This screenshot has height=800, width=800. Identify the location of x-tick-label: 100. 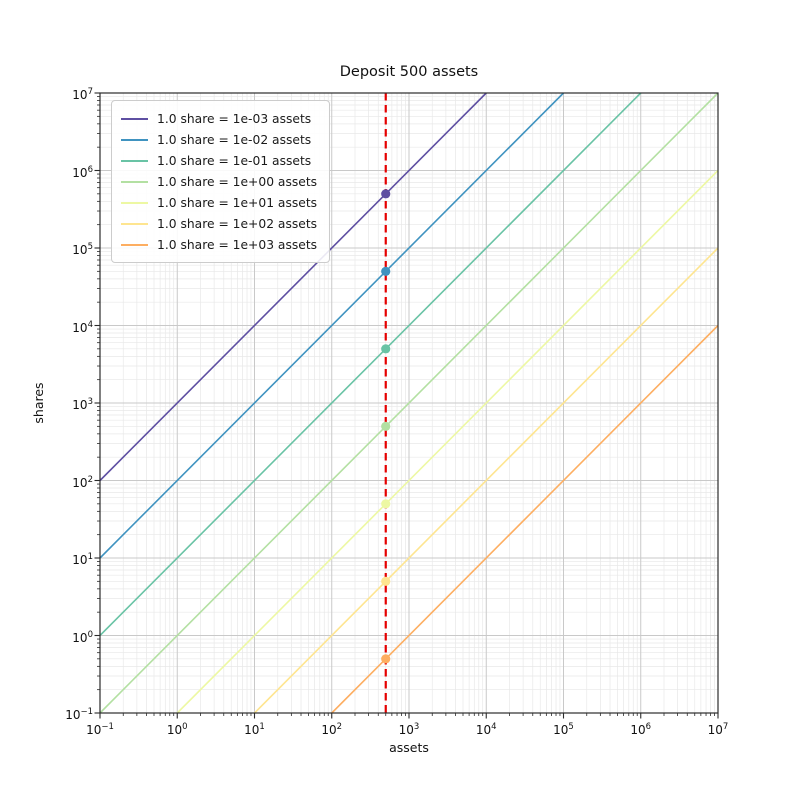
(177, 729).